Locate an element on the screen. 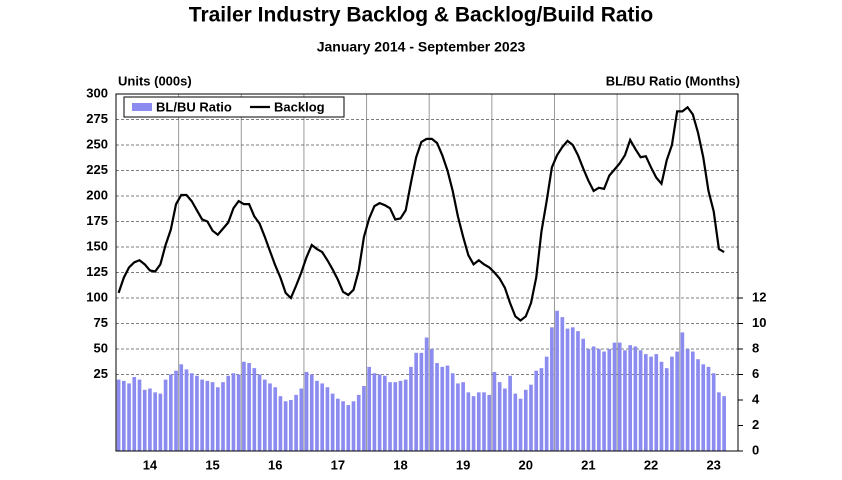  y-tick-label: 175 is located at coordinates (97, 220).